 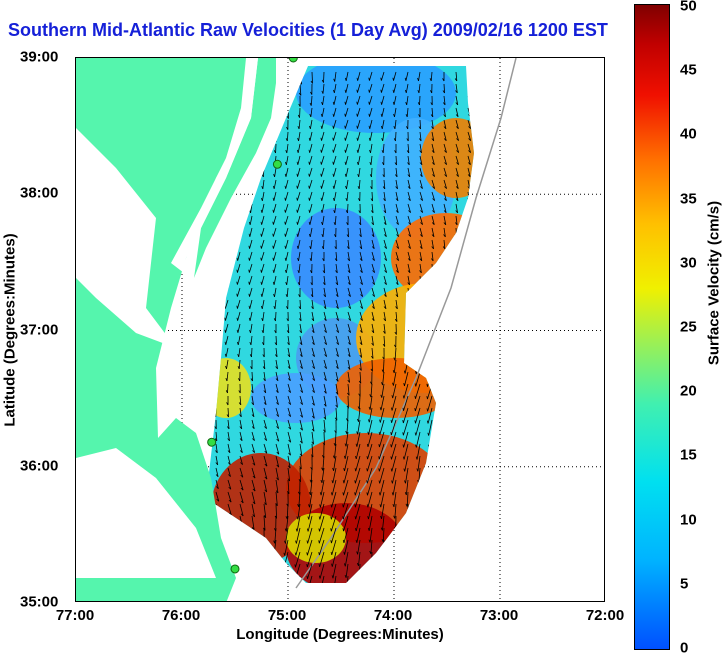 What do you see at coordinates (39, 466) in the screenshot?
I see `y-tick-label: 36:00` at bounding box center [39, 466].